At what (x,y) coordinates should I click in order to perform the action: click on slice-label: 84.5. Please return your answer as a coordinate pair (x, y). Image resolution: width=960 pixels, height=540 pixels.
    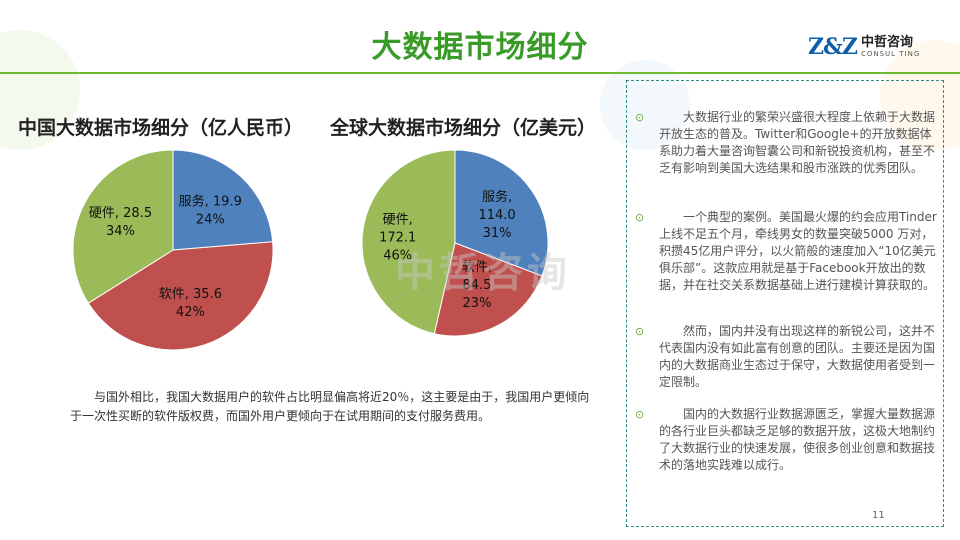
    Looking at the image, I should click on (477, 285).